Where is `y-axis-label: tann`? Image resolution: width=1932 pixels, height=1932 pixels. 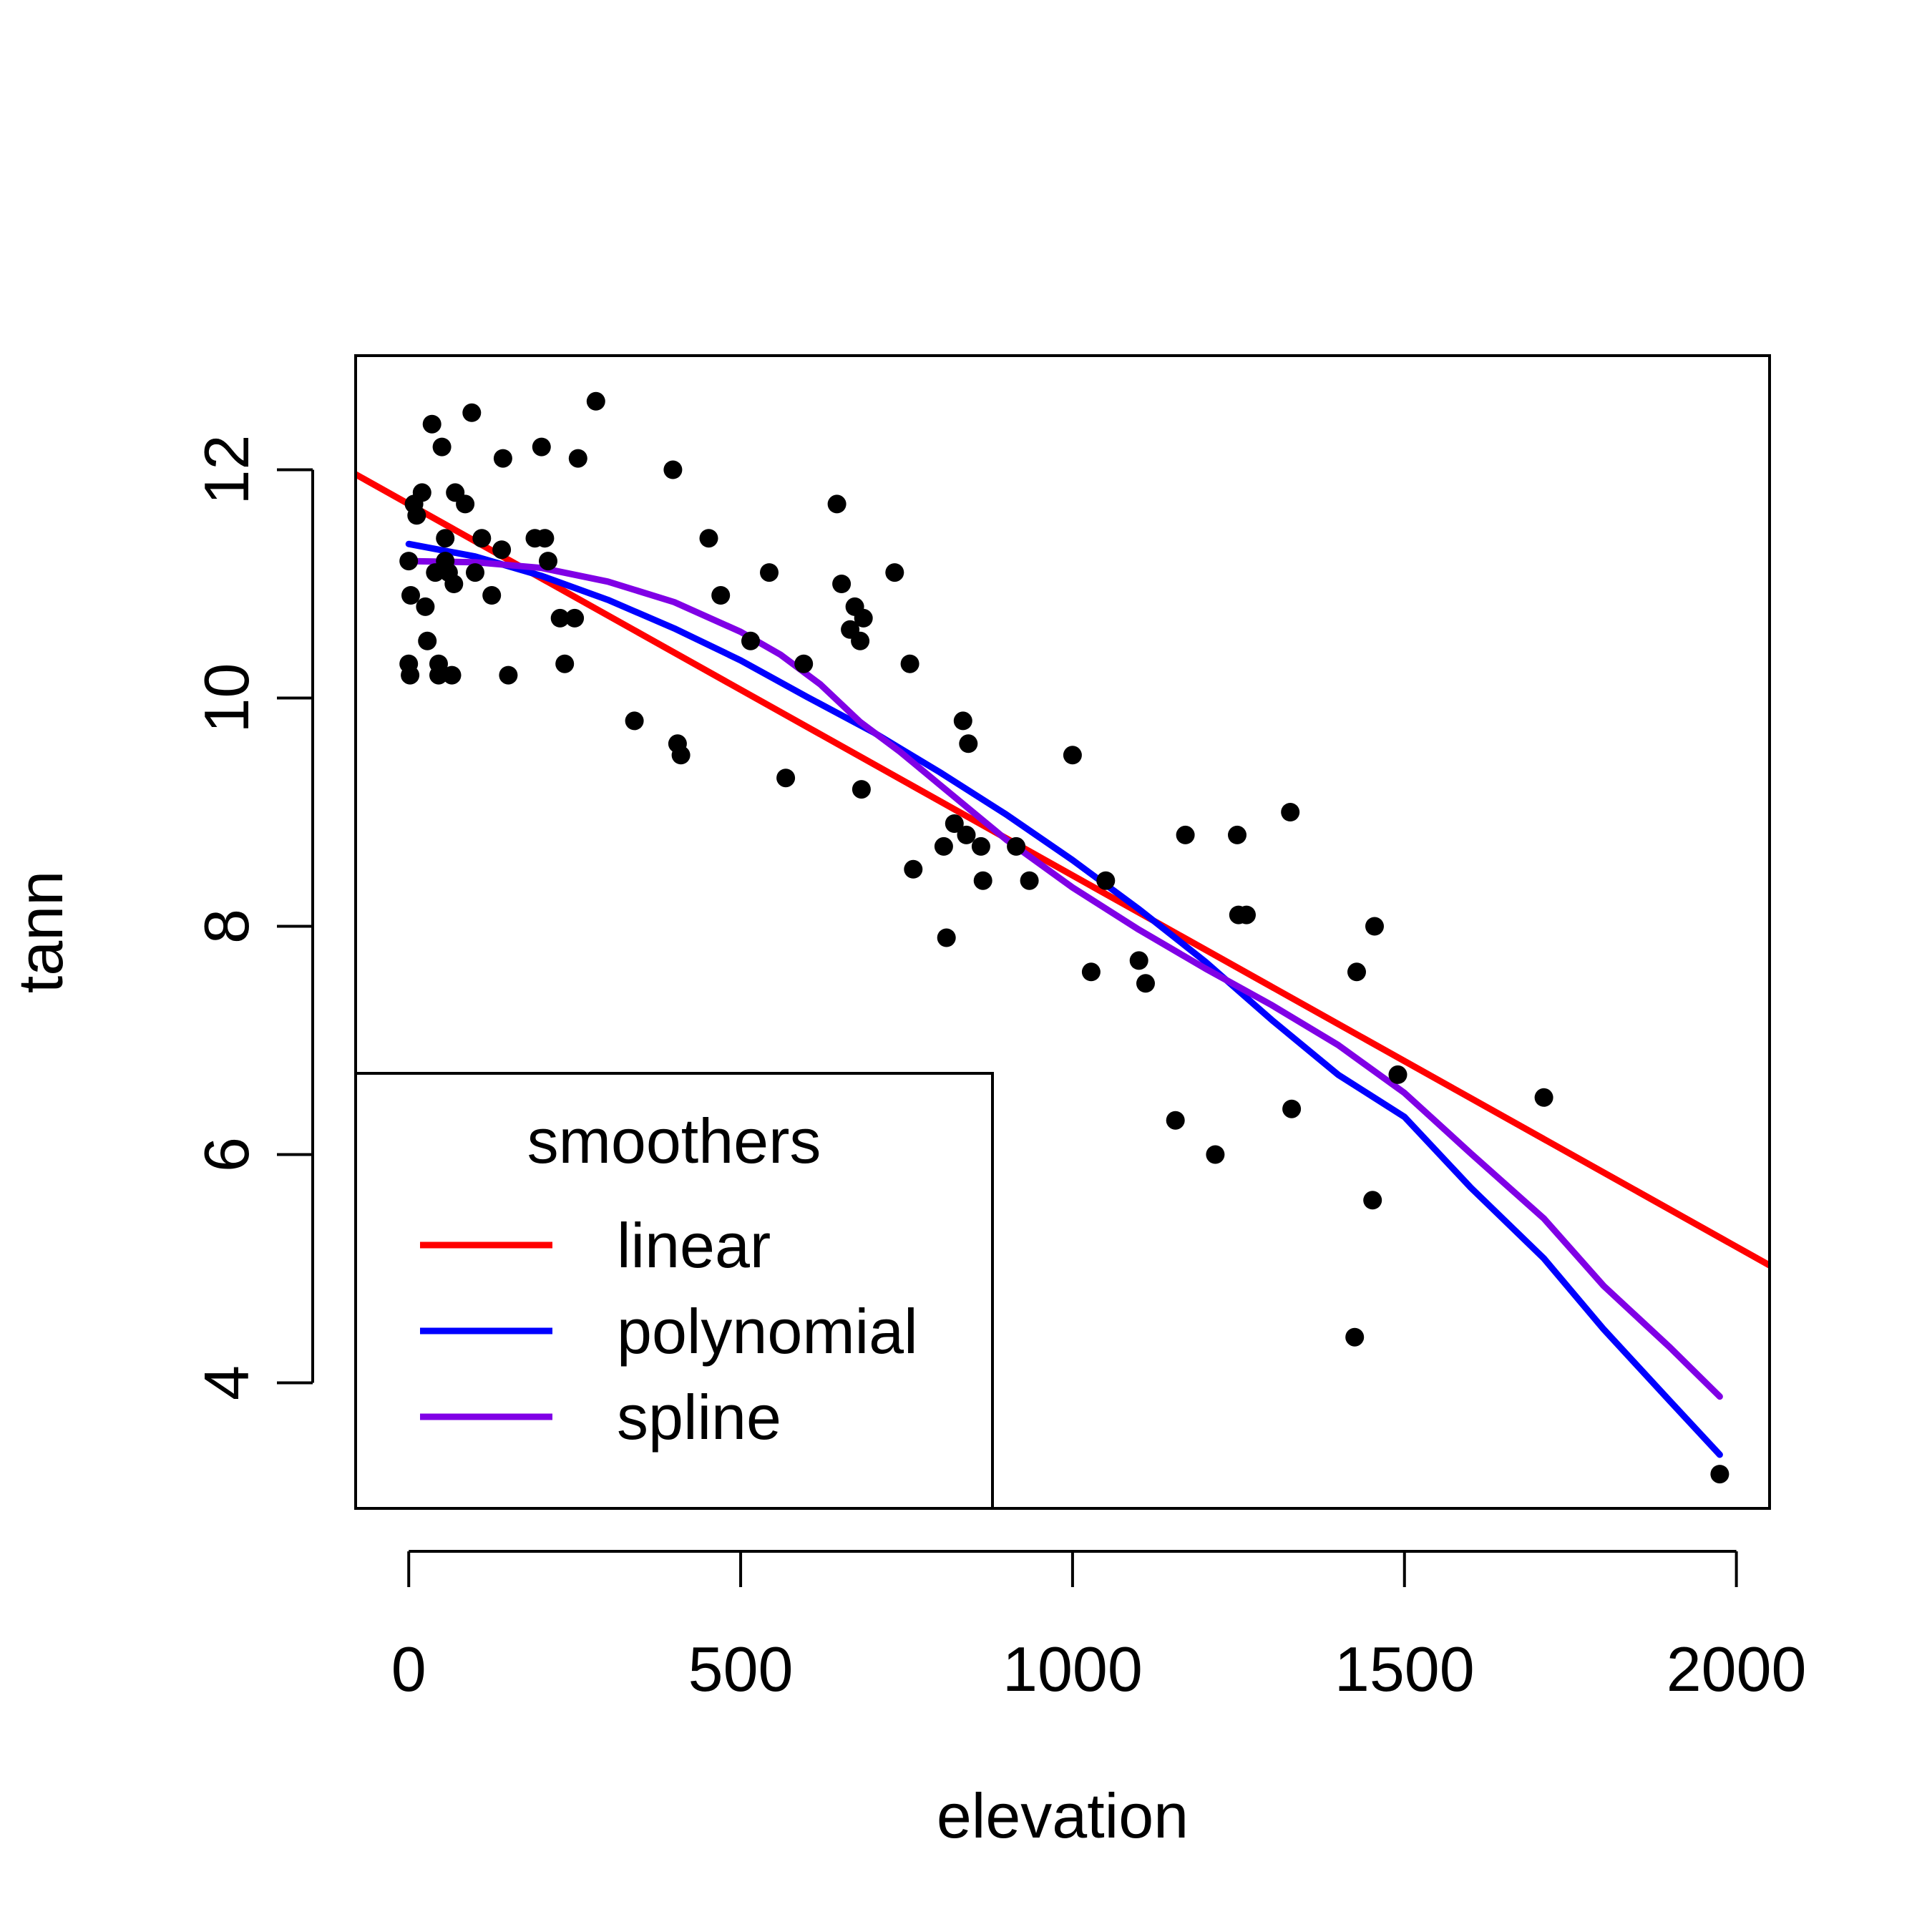
y-axis-label: tann is located at coordinates (40, 932).